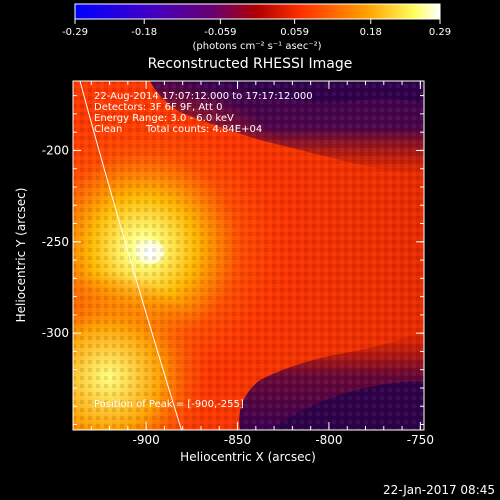 The image size is (500, 500). I want to click on y-tick-label: -300, so click(55, 333).